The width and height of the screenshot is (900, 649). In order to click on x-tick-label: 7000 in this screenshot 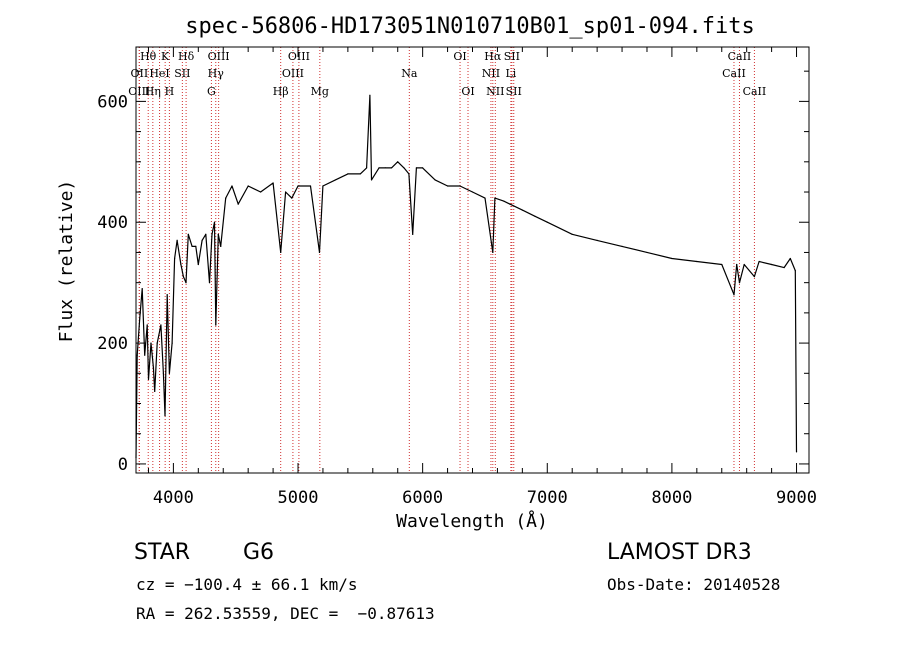, I will do `click(547, 498)`.